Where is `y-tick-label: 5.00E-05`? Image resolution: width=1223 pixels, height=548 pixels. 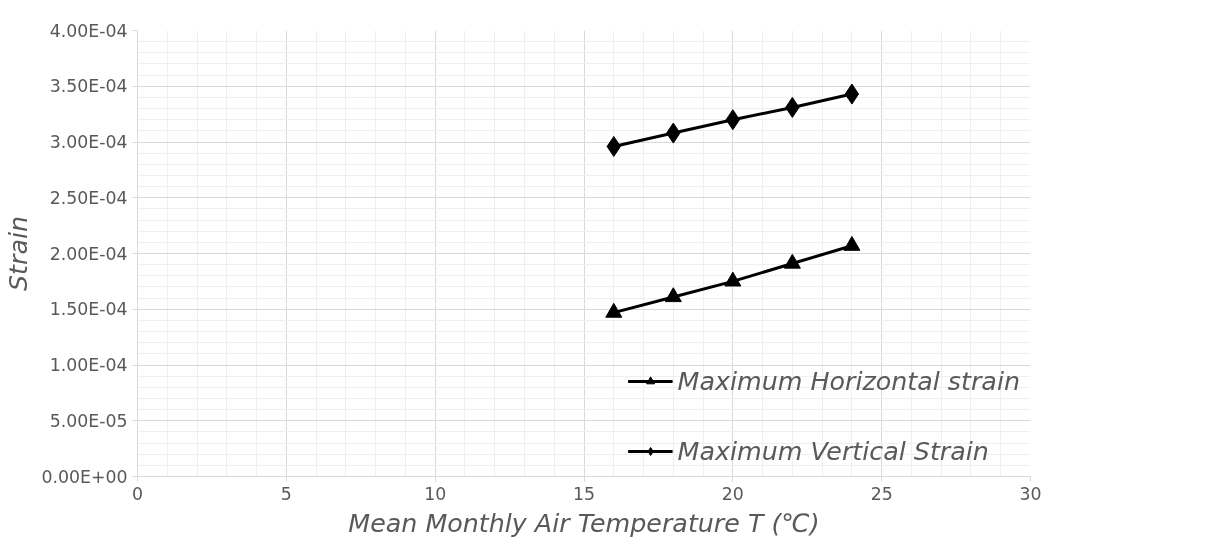 y-tick-label: 5.00E-05 is located at coordinates (88, 420).